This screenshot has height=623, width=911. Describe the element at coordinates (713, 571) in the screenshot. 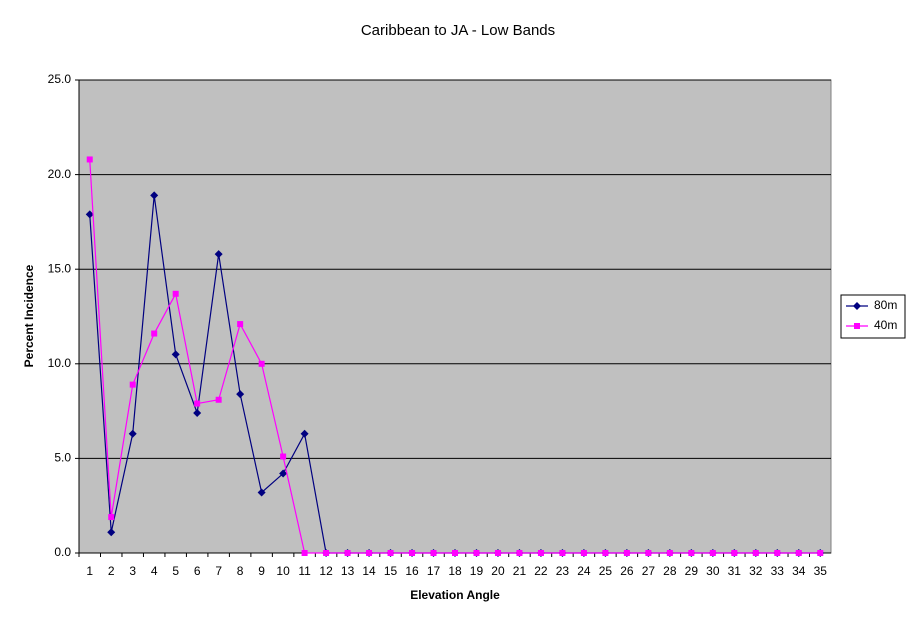

I see `x-tick-label: 30` at that location.